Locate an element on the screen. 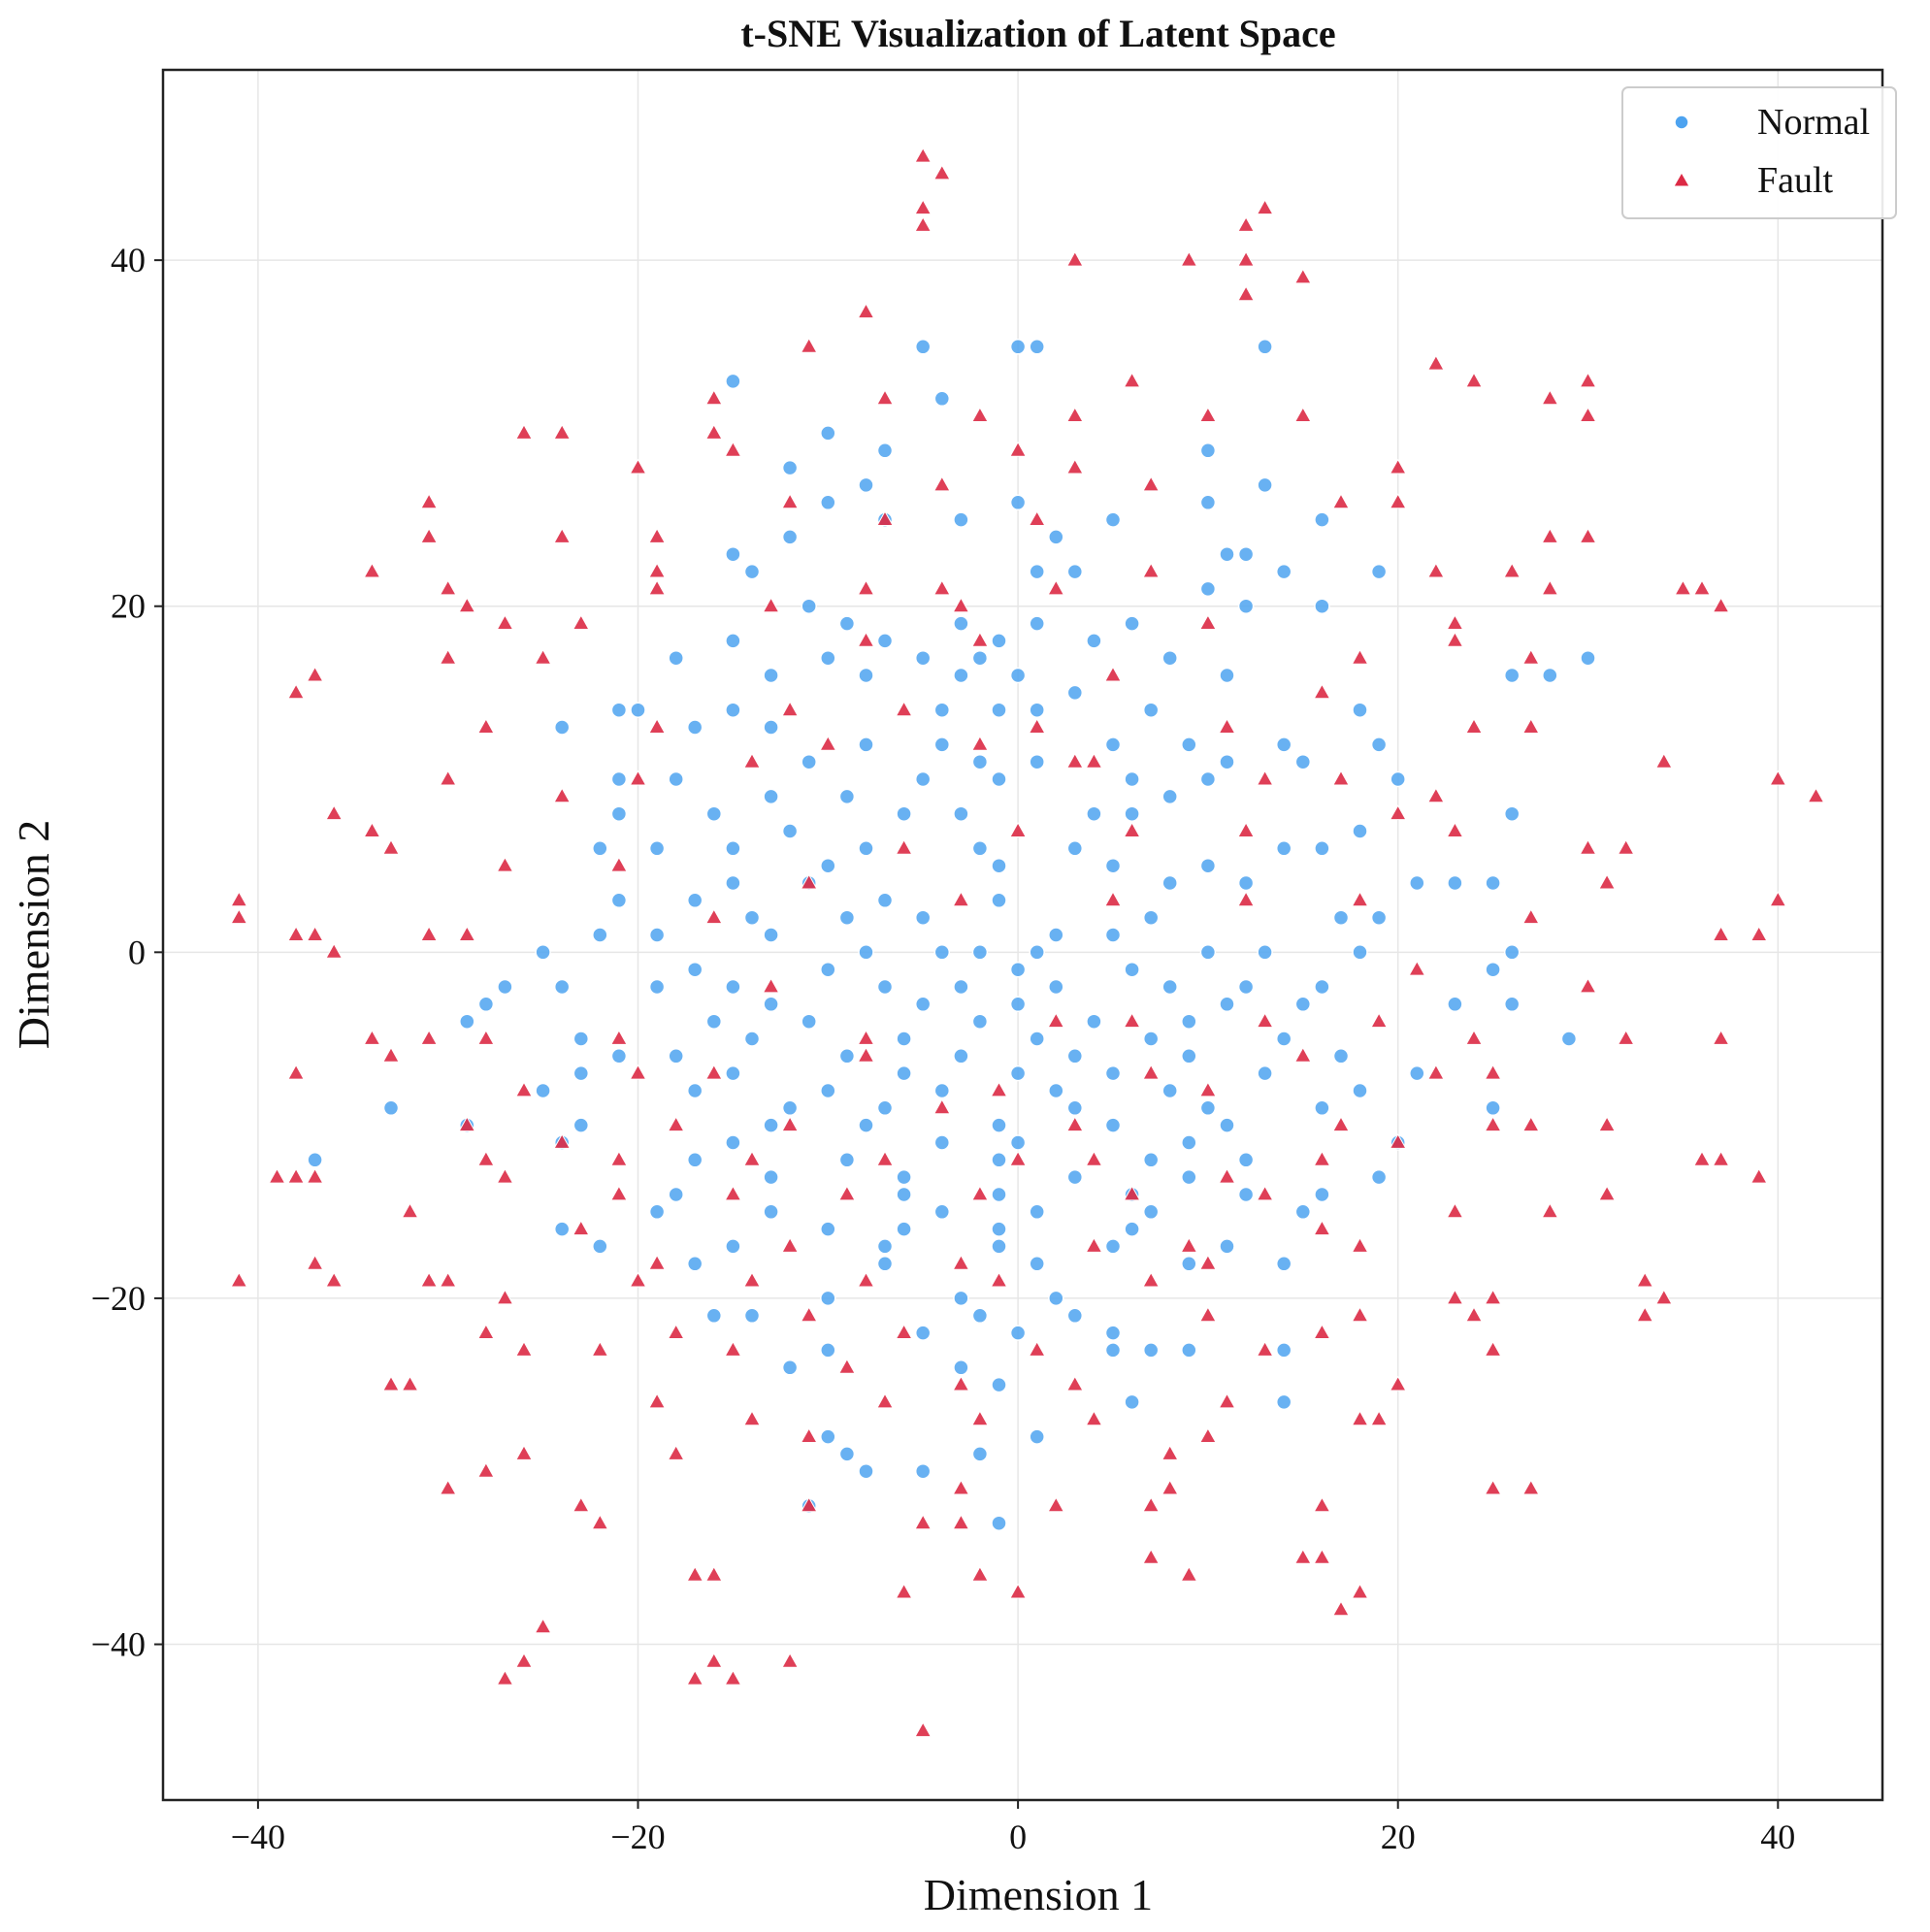 Image resolution: width=1930 pixels, height=1932 pixels. y-tick-label: 0 is located at coordinates (137, 952).